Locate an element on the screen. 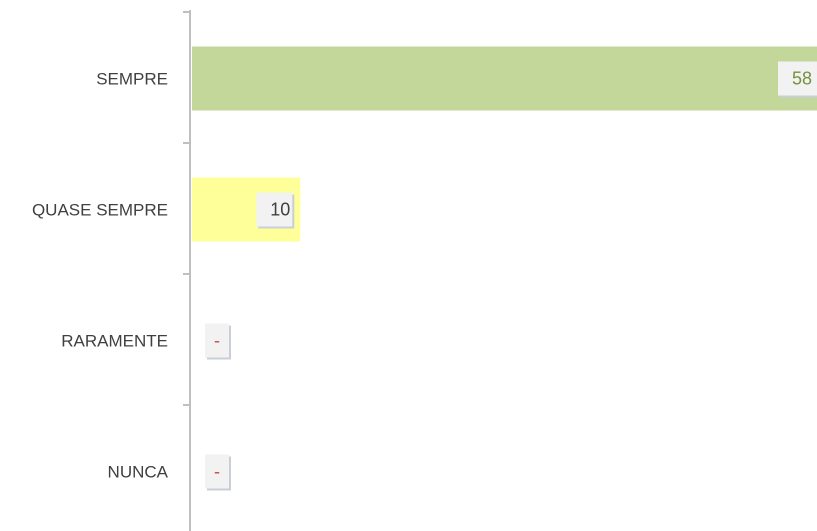  category-label: RARAMENTE is located at coordinates (114, 341).